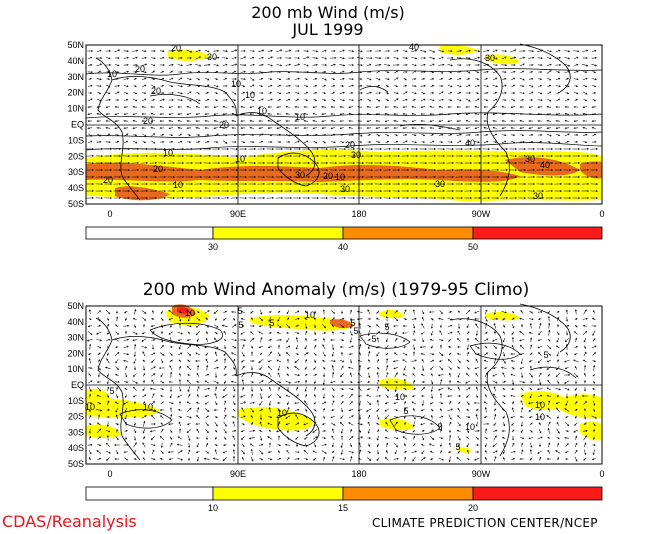 This screenshot has height=534, width=647. I want to click on top-contour-label: 30, so click(212, 57).